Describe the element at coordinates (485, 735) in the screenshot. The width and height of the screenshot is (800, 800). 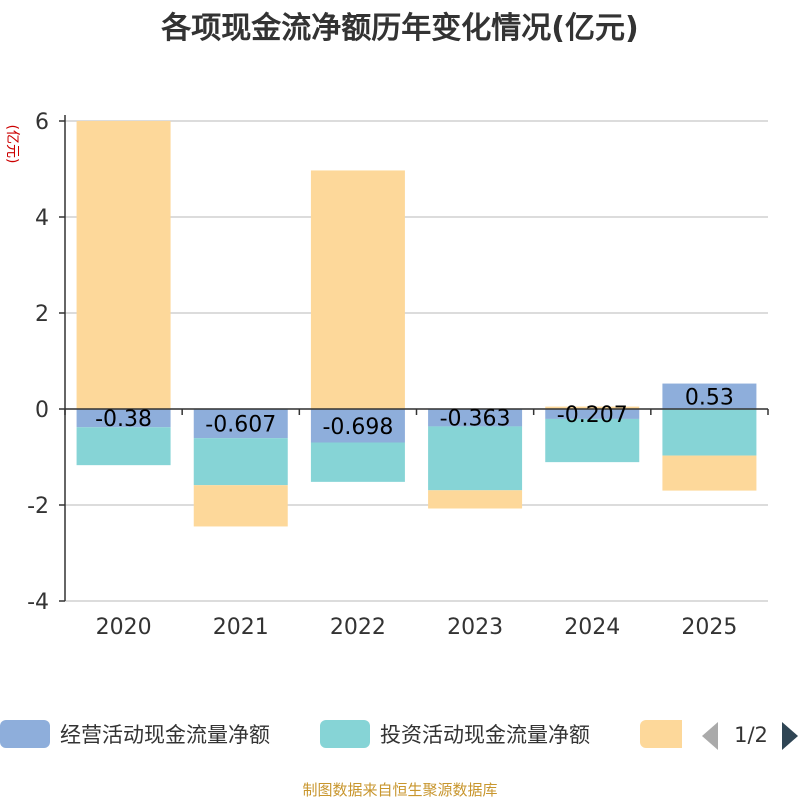
I see `legend-label-2: 投资活动现金流量净额` at that location.